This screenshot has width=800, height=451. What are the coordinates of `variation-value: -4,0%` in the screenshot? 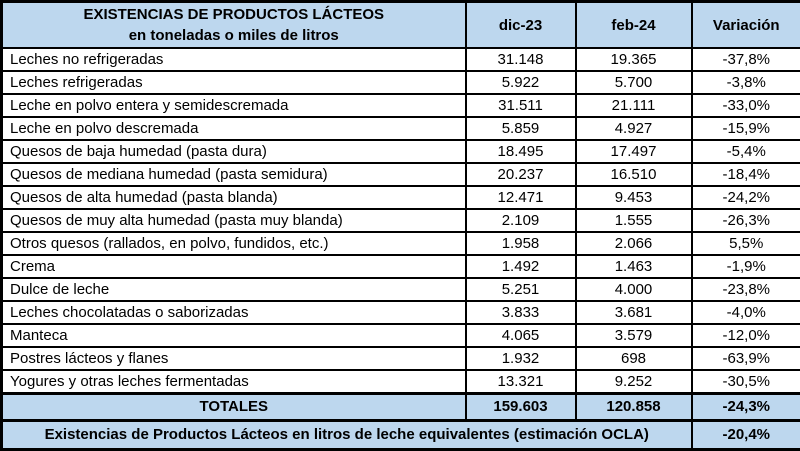 It's located at (746, 312).